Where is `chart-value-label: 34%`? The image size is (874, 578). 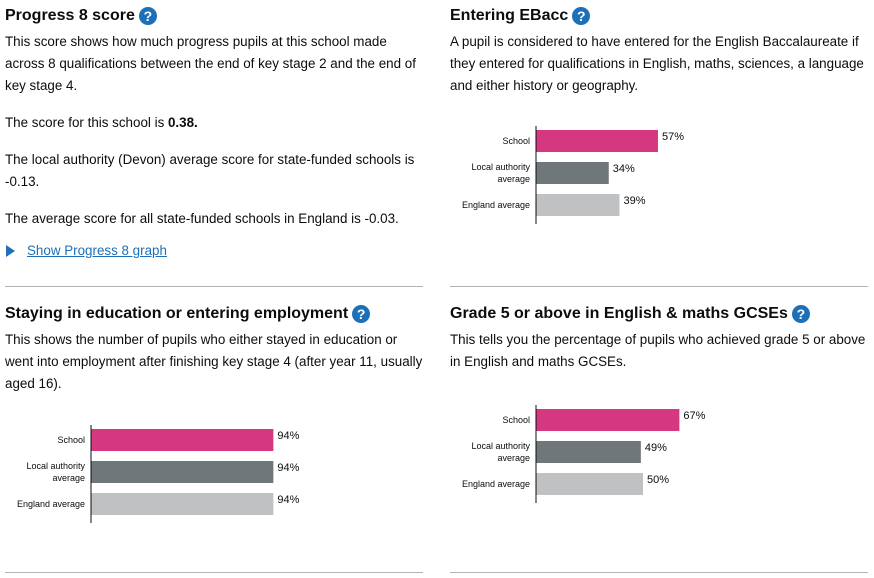
chart-value-label: 34% is located at coordinates (624, 169).